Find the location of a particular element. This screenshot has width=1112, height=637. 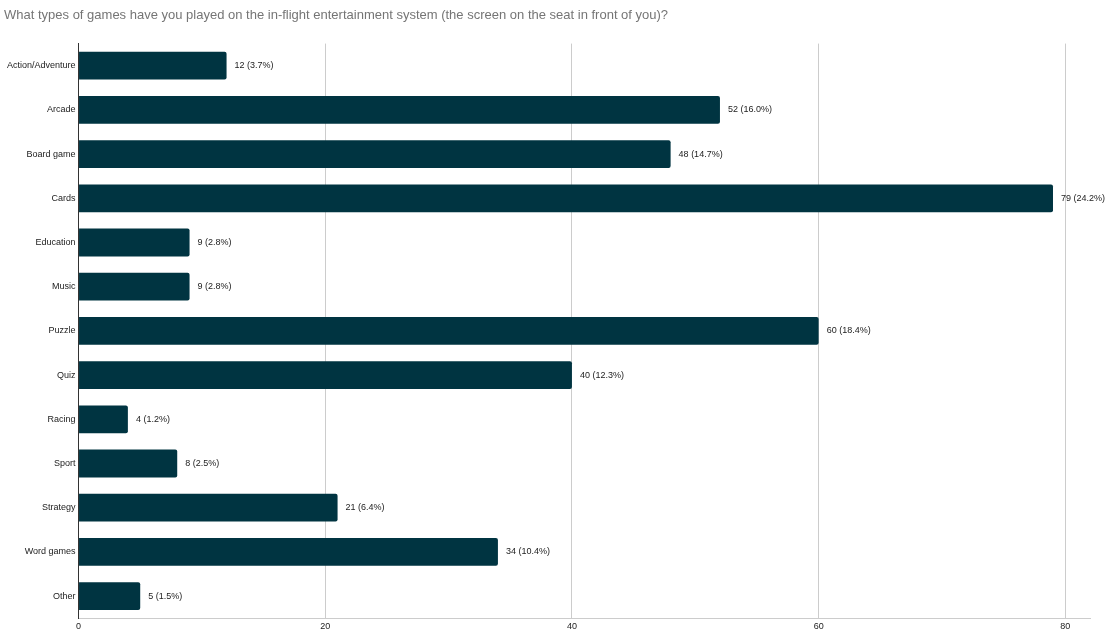

x-tick-label: 20 is located at coordinates (325, 626).